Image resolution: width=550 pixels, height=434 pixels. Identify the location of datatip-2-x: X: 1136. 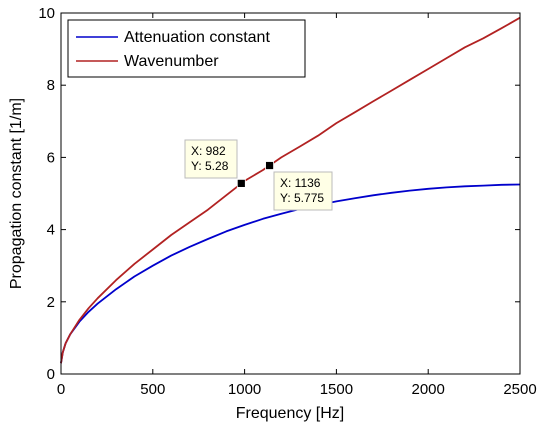
(300, 183).